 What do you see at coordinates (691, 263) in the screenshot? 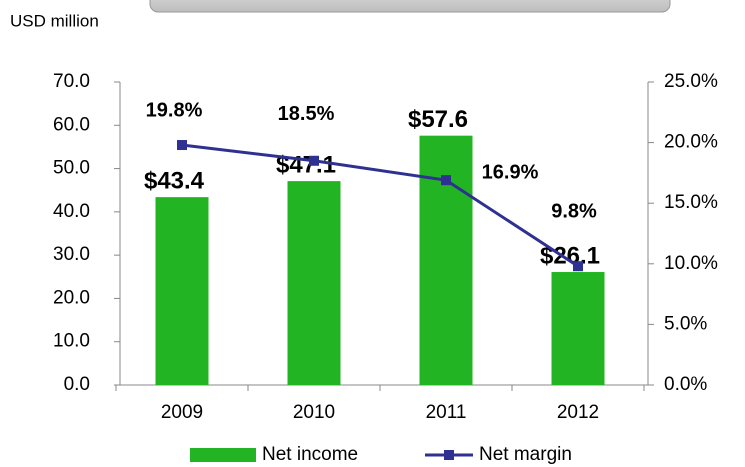
I see `y2-tick-label: 10.0%` at bounding box center [691, 263].